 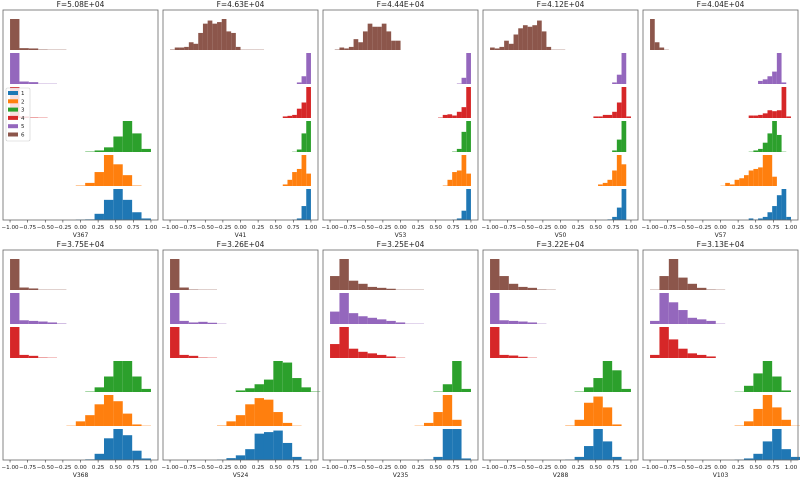 I want to click on x-axis-label: V288, so click(x=561, y=475).